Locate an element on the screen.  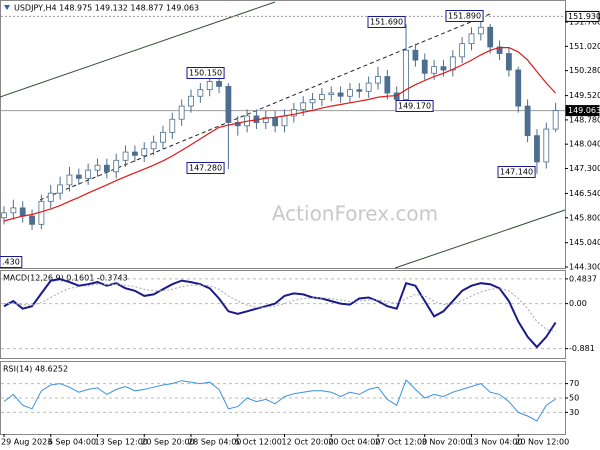
annotation-label: 149.170 is located at coordinates (414, 106).